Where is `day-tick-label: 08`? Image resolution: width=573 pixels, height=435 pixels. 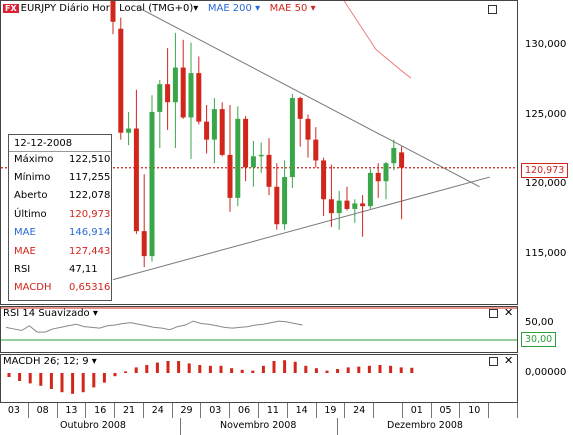 day-tick-label: 08 is located at coordinates (43, 410).